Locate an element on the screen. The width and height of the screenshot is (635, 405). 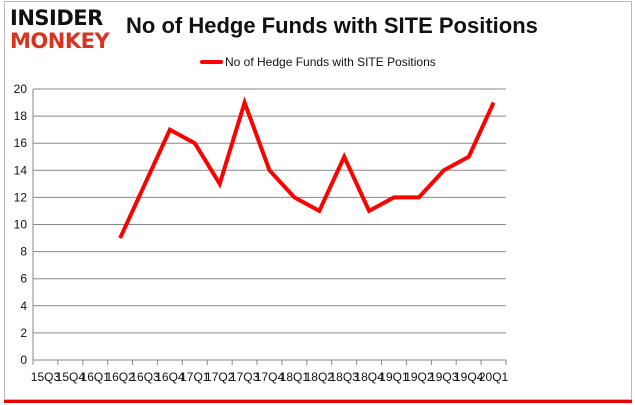
legend: No of Hedge Funds with SITE Positions is located at coordinates (318, 62).